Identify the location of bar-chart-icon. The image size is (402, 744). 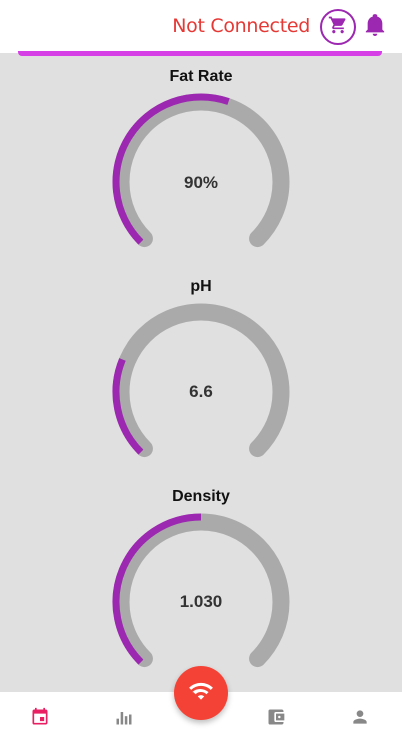
(124, 719).